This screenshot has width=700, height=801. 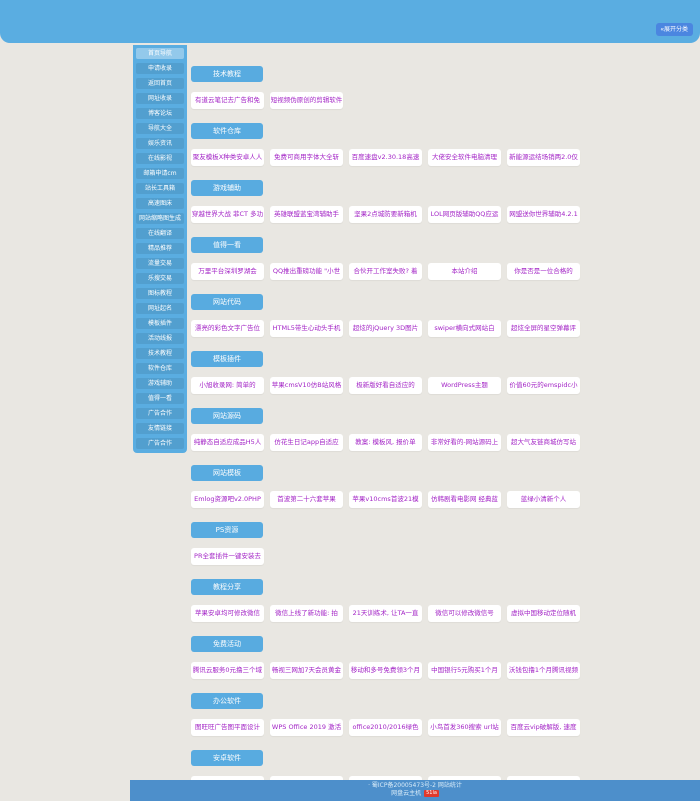 What do you see at coordinates (464, 727) in the screenshot?
I see `article-link-card: 小鸟首发360搜索 url站` at bounding box center [464, 727].